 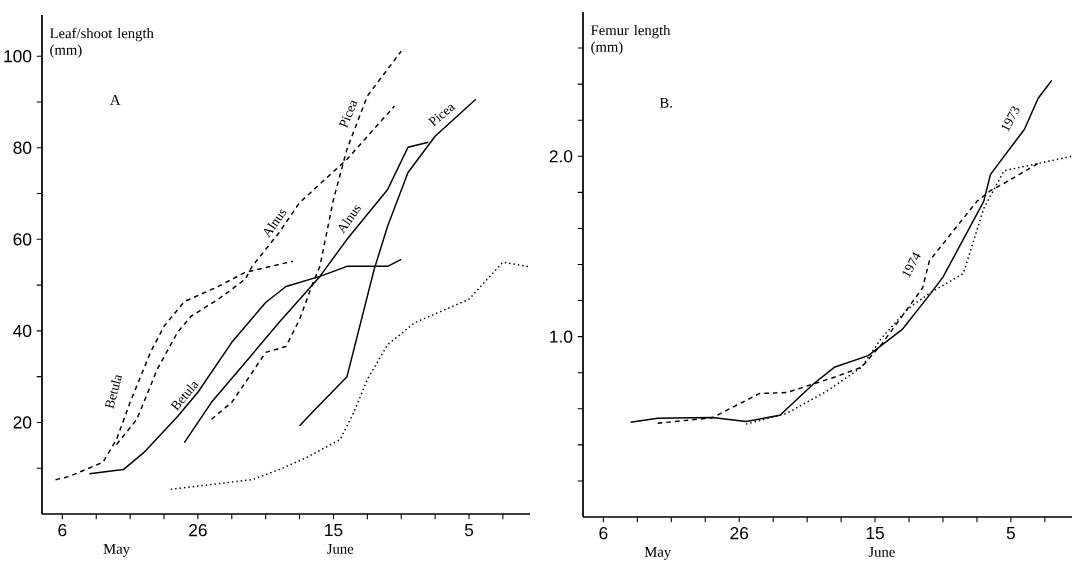 What do you see at coordinates (22, 331) in the screenshot?
I see `y-tick-label: 40` at bounding box center [22, 331].